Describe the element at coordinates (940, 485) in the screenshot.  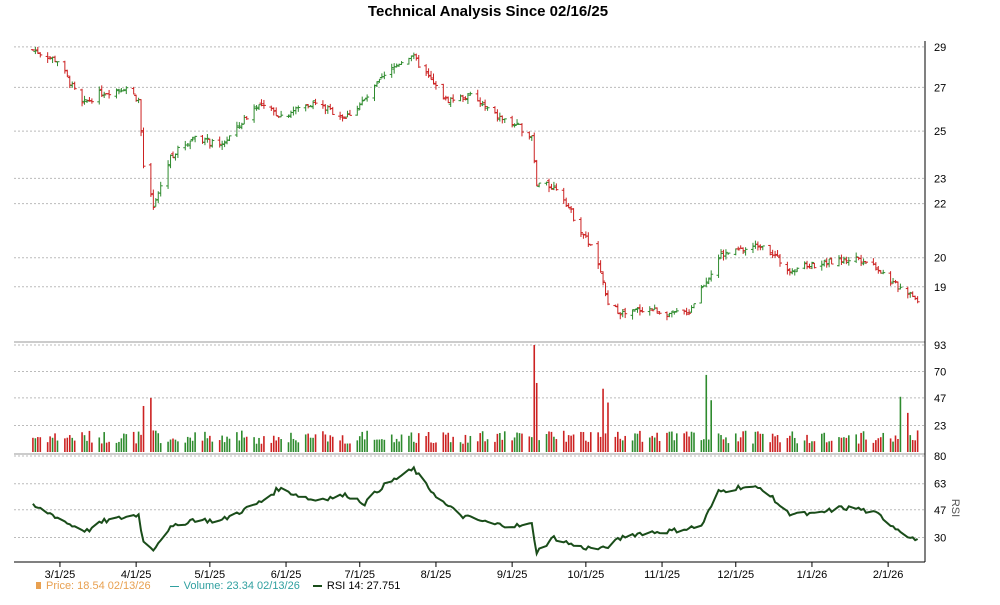
I see `rsi-tick-label: 63` at that location.